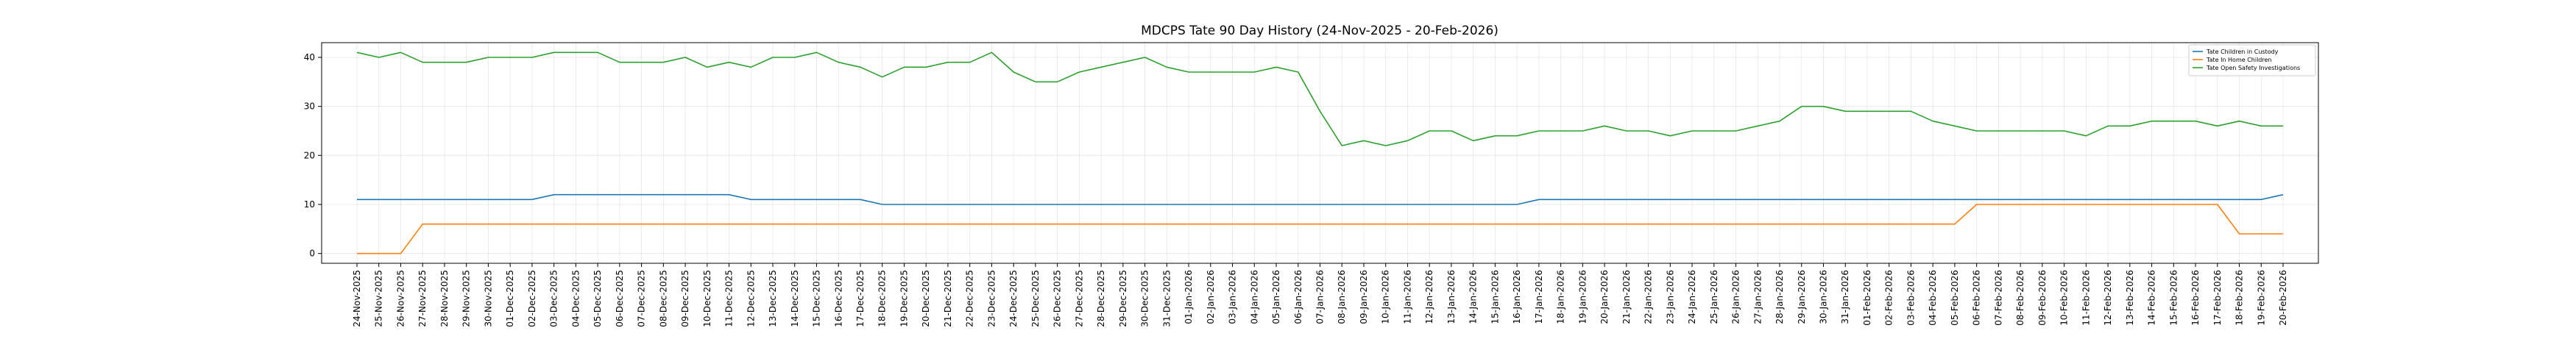 The height and width of the screenshot is (353, 2576). Describe the element at coordinates (1889, 298) in the screenshot. I see `x-tick-label: 02-Feb-2026` at that location.